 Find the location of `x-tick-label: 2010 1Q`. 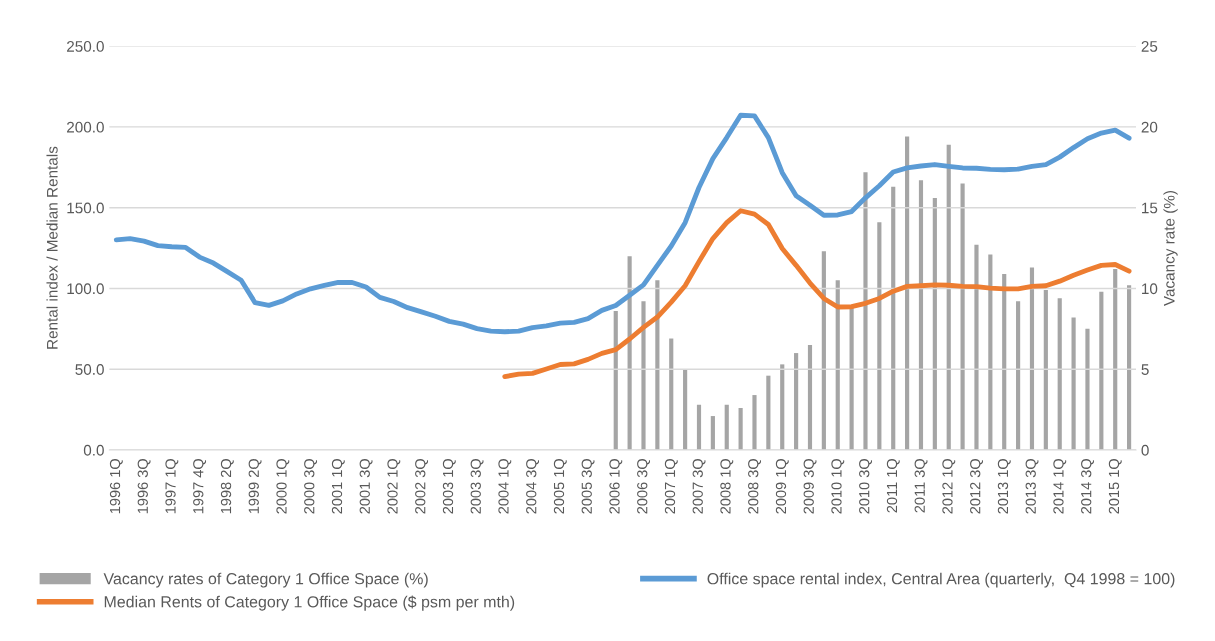

x-tick-label: 2010 1Q is located at coordinates (838, 486).